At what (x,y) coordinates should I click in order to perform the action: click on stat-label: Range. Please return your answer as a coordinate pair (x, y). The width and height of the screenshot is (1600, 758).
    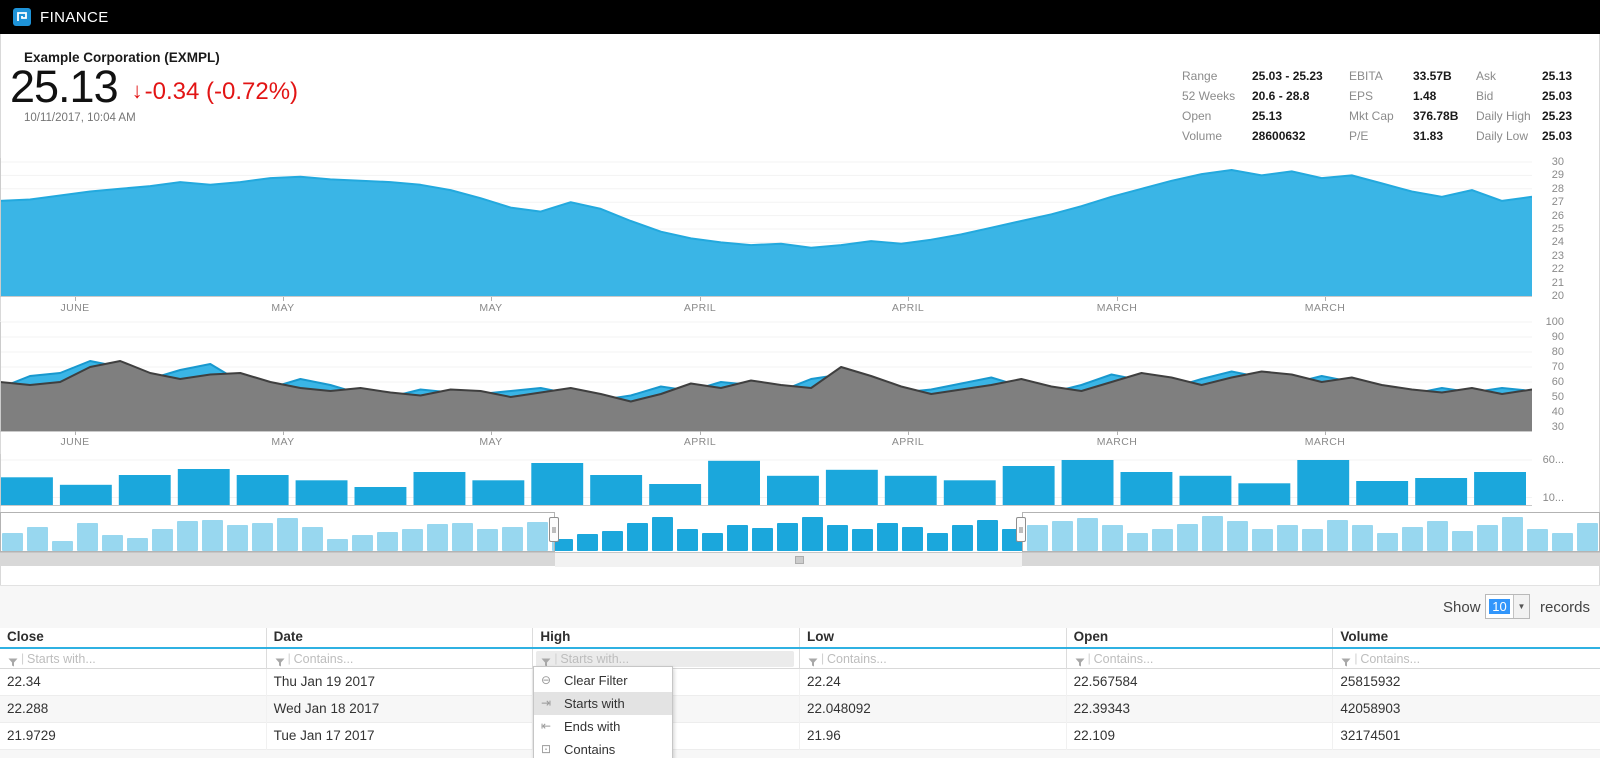
    Looking at the image, I should click on (1200, 76).